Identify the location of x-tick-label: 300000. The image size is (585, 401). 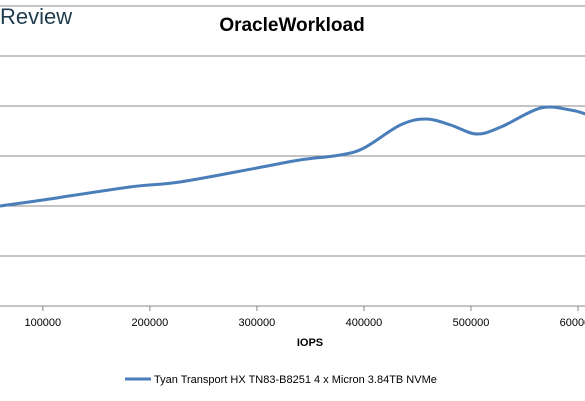
(257, 323).